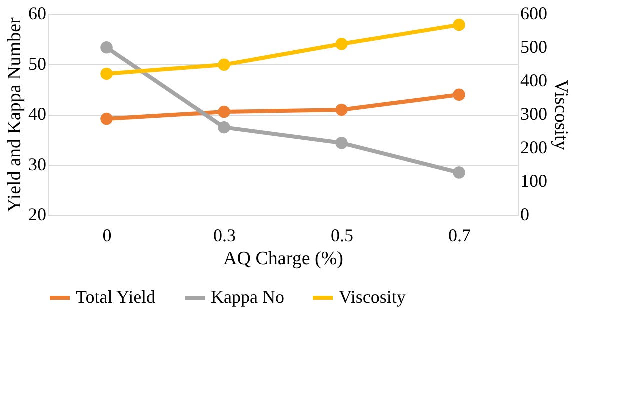 This screenshot has height=407, width=634. Describe the element at coordinates (534, 80) in the screenshot. I see `y2-tick-label: 400` at that location.